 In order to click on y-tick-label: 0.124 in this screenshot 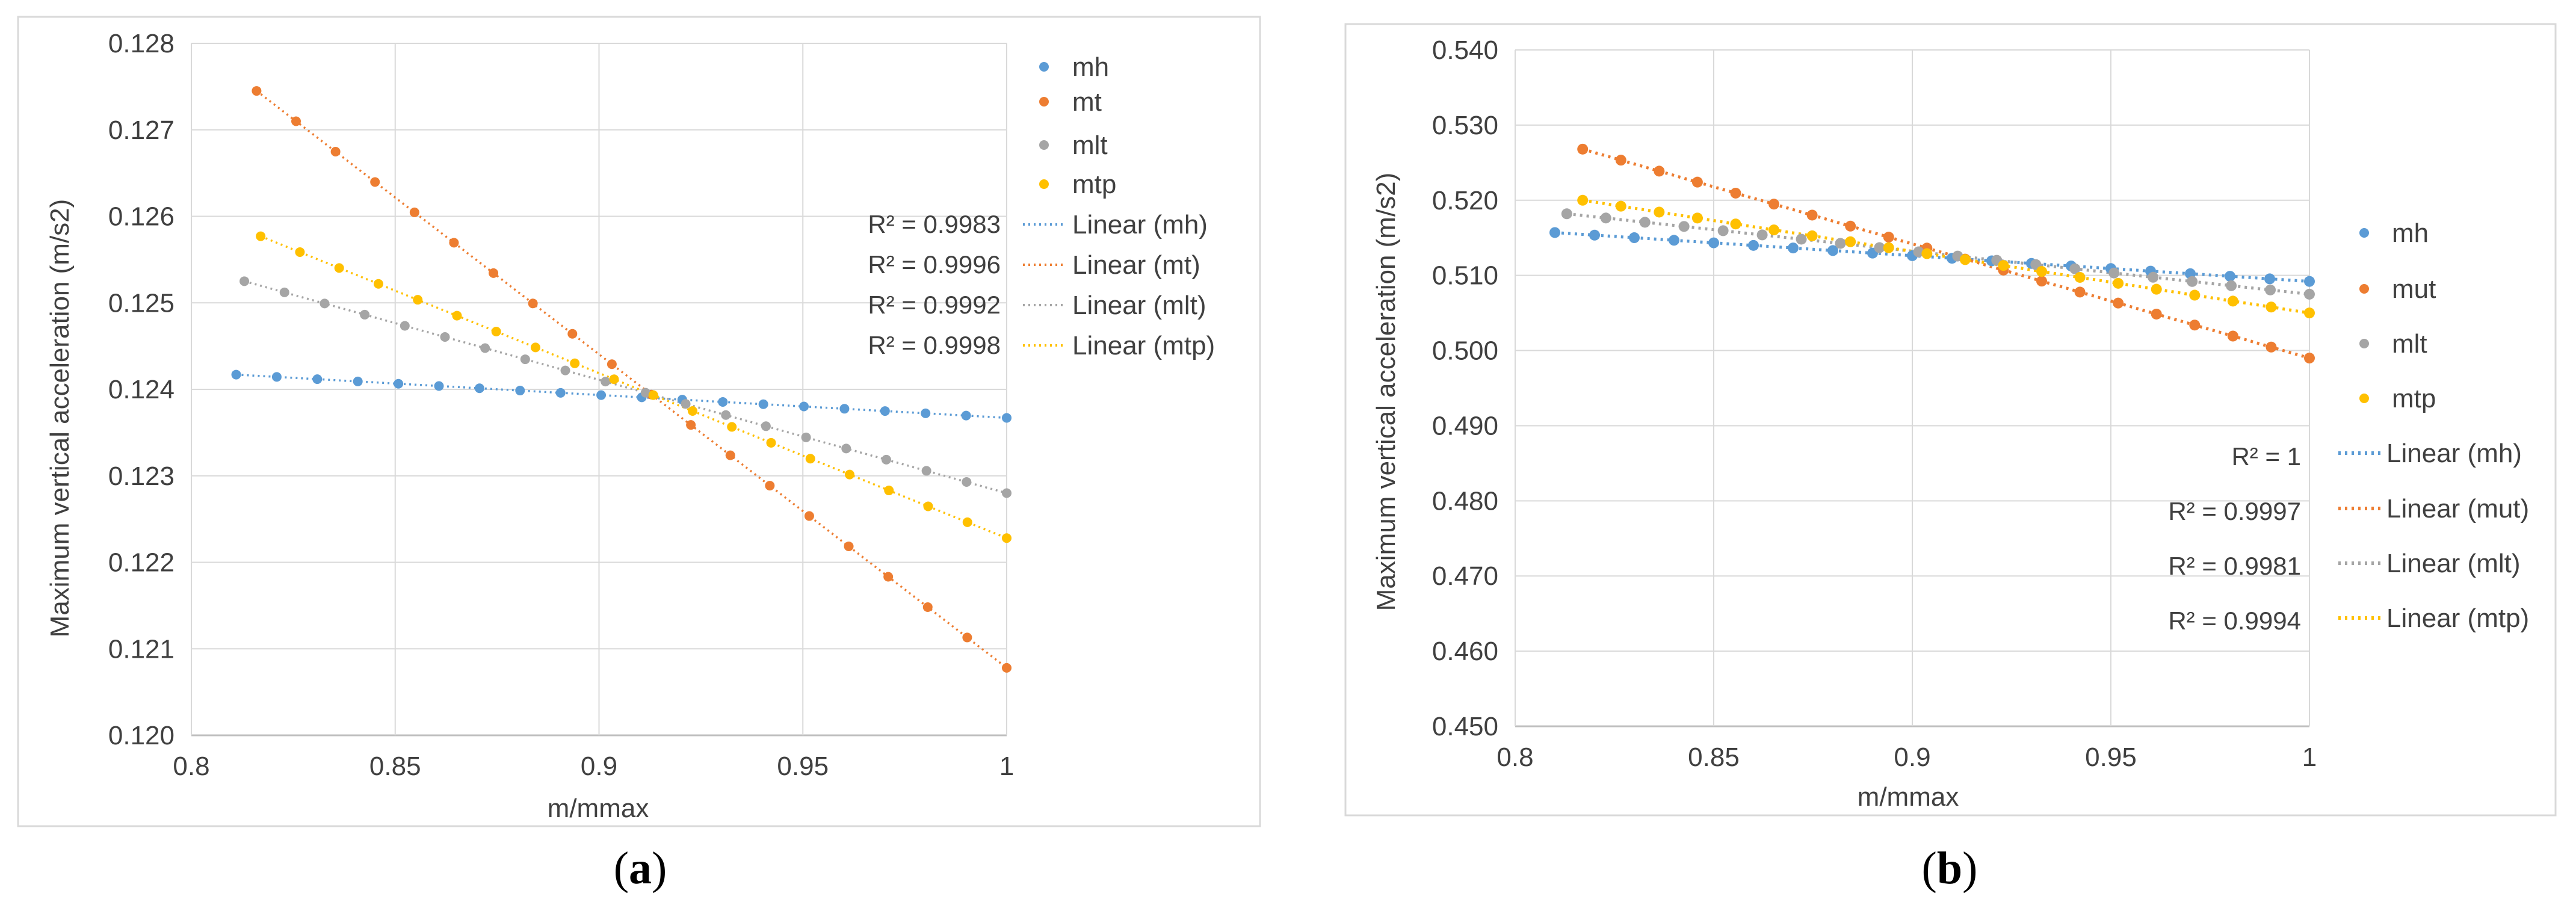, I will do `click(141, 389)`.